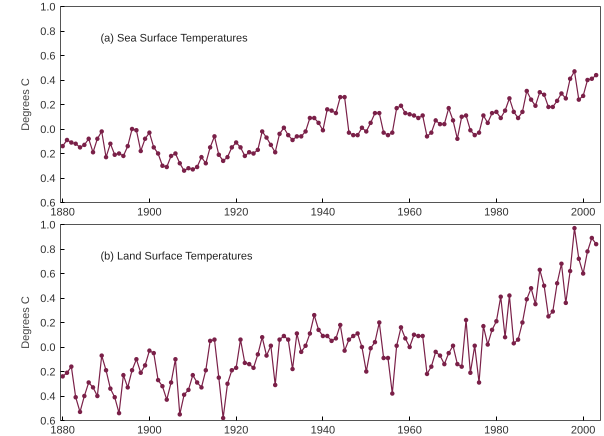  What do you see at coordinates (177, 256) in the screenshot?
I see `annotation: (b) Land Surface Temperatures` at bounding box center [177, 256].